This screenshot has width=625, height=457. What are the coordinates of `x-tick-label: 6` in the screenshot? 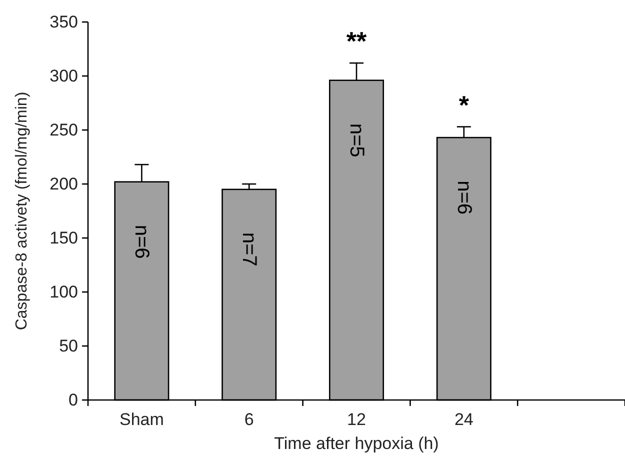 It's located at (249, 419).